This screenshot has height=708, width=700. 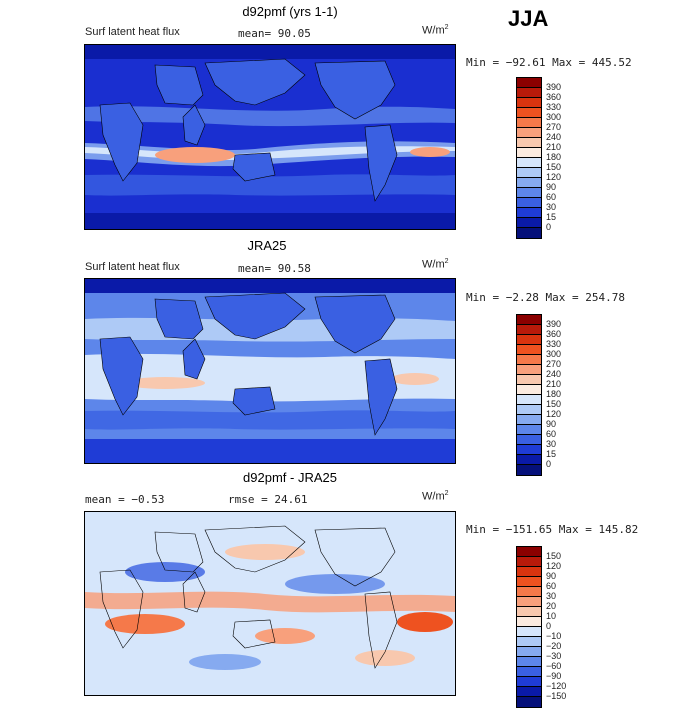 I want to click on panel-2-colorbar, so click(x=529, y=395).